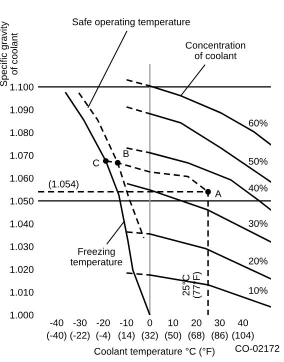 The width and height of the screenshot is (284, 362). What do you see at coordinates (131, 23) in the screenshot?
I see `annotation: Safe operating temperature` at bounding box center [131, 23].